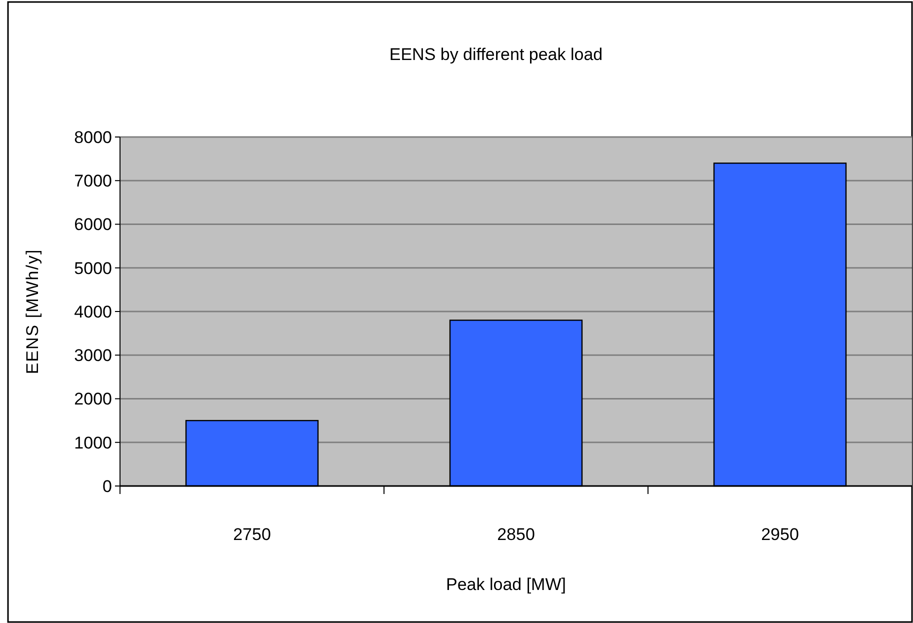  I want to click on x-tick-label: 2950, so click(780, 534).